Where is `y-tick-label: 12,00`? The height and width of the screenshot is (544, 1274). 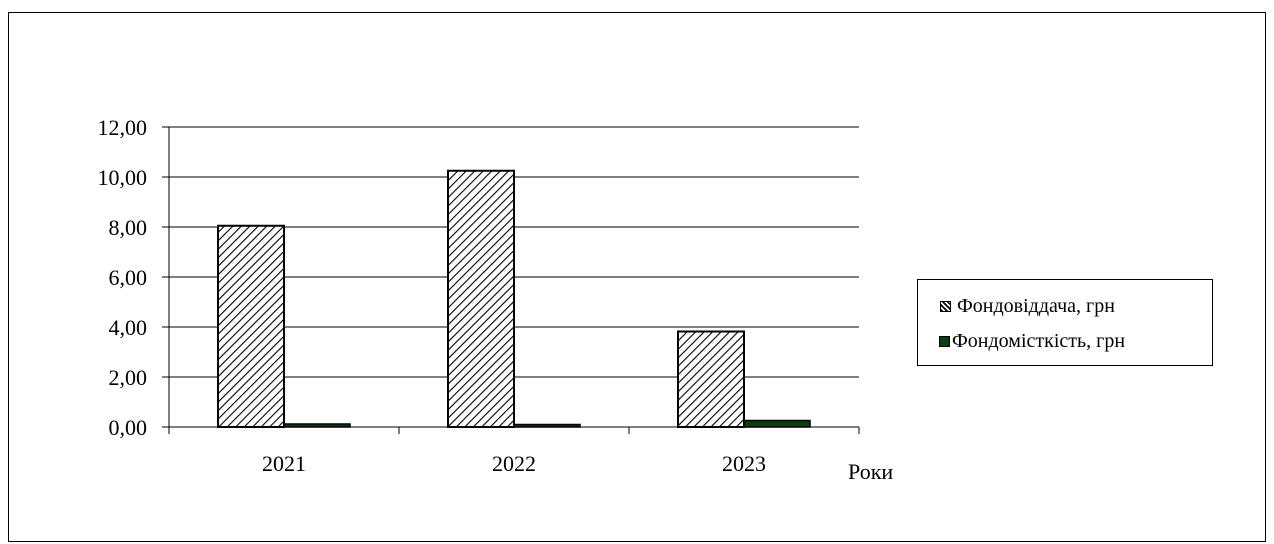
y-tick-label: 12,00 is located at coordinates (123, 127).